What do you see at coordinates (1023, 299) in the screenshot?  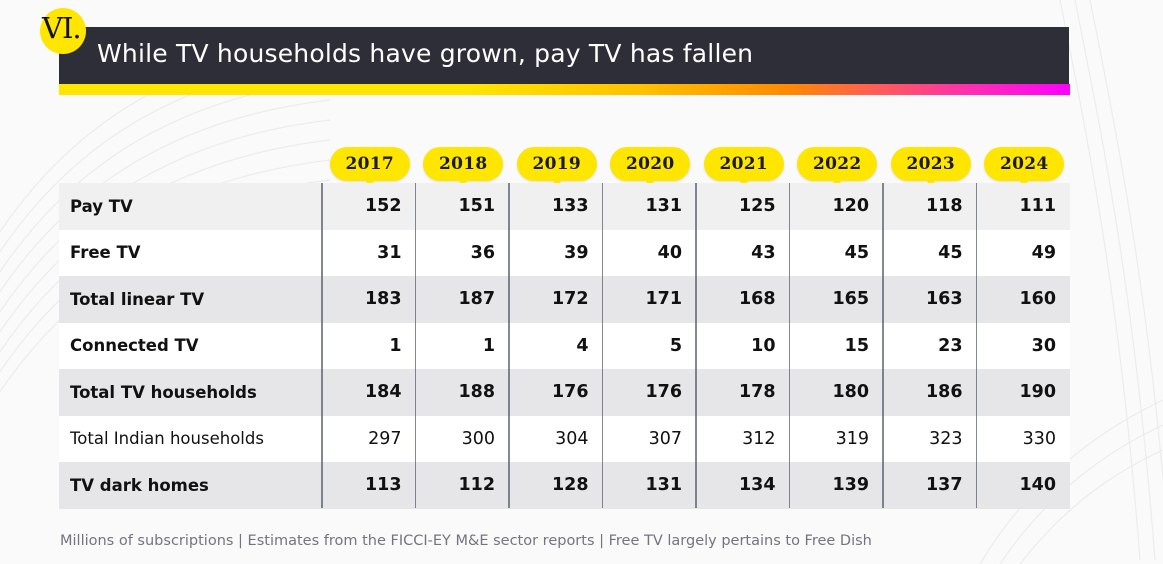 I see `table-cell: 160` at bounding box center [1023, 299].